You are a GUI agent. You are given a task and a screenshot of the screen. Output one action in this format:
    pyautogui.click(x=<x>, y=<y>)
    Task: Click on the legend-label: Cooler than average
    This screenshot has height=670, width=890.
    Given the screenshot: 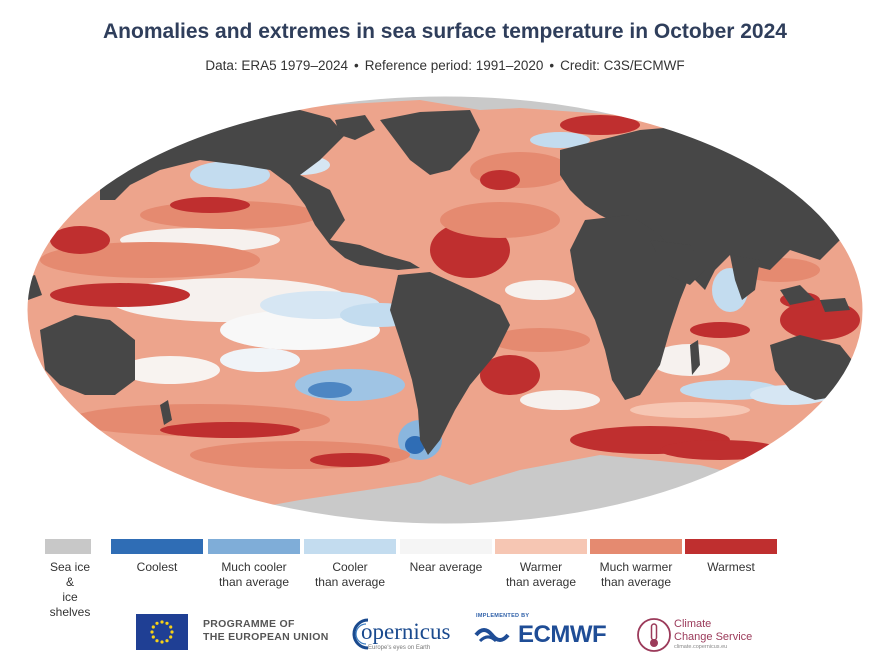 What is the action you would take?
    pyautogui.click(x=350, y=574)
    